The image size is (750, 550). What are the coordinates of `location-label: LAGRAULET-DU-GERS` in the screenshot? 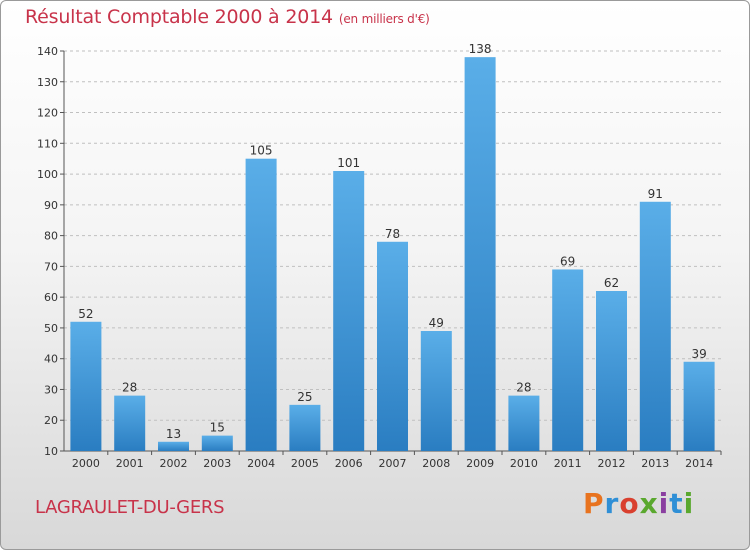 It's located at (130, 507).